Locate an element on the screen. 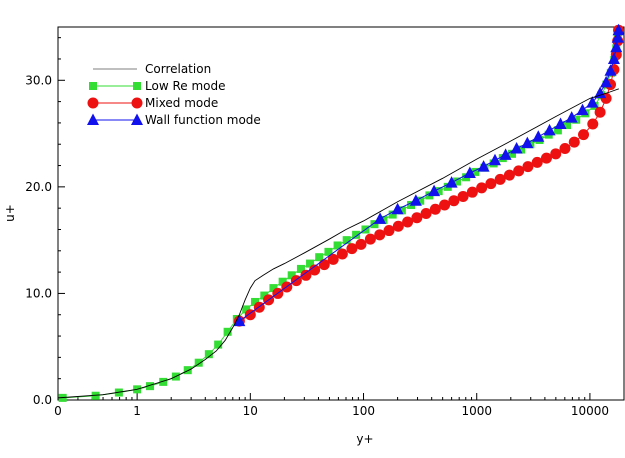 The image size is (625, 458). legend-label: Correlation is located at coordinates (178, 69).